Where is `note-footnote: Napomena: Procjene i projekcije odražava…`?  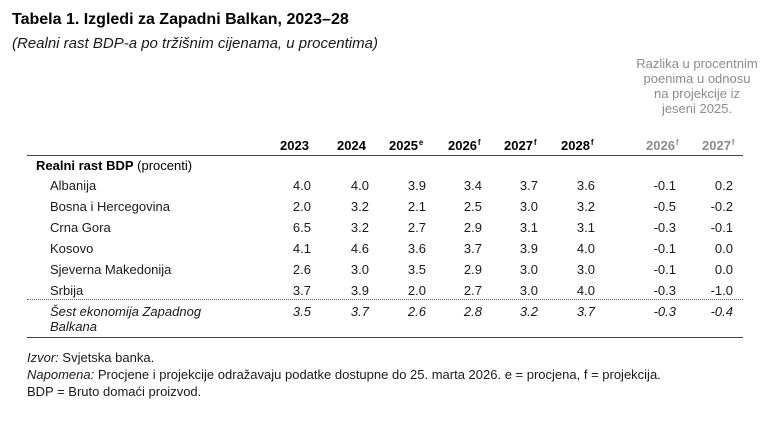
note-footnote: Napomena: Procjene i projekcije odražava… is located at coordinates (344, 374).